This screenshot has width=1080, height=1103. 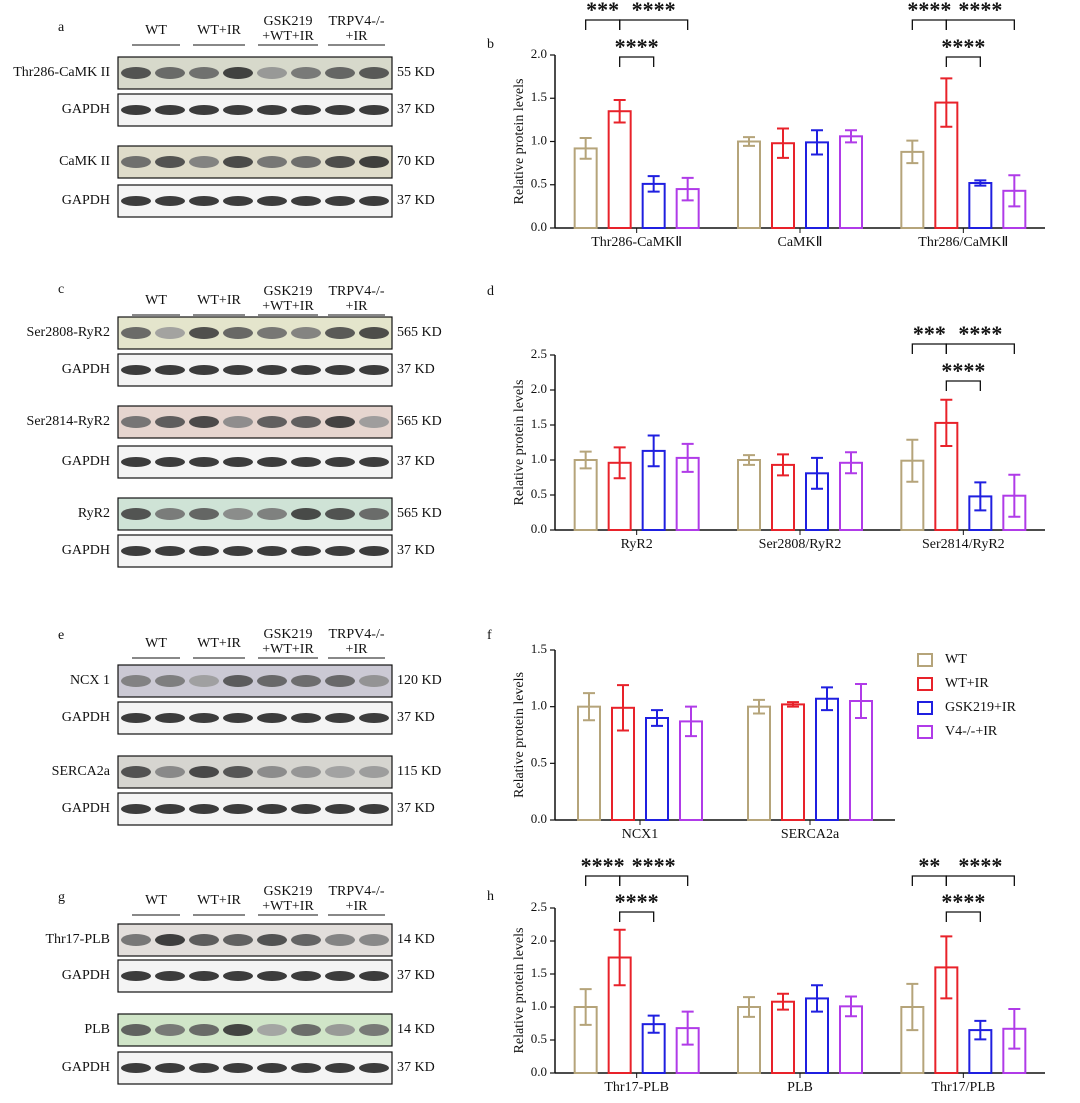 What do you see at coordinates (416, 109) in the screenshot?
I see `size-label: 37 KD` at bounding box center [416, 109].